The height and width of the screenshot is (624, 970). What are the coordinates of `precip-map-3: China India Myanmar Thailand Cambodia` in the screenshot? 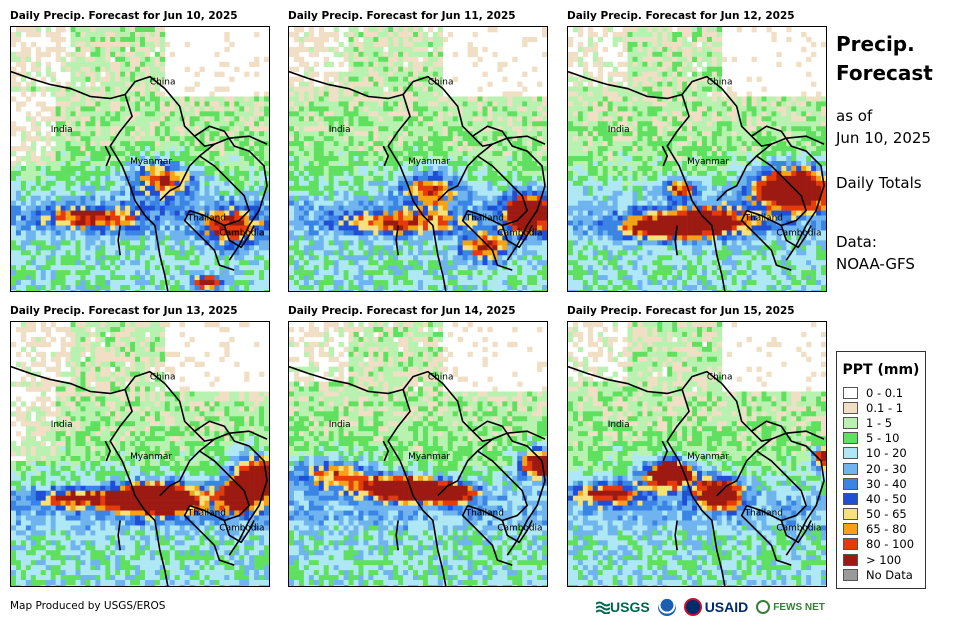 It's located at (697, 159).